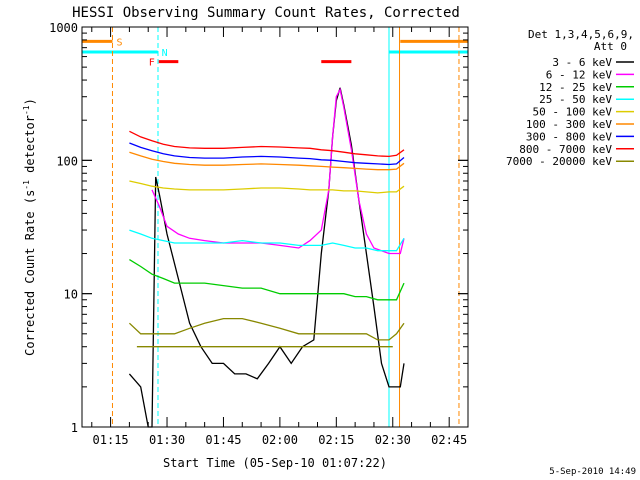 This screenshot has width=640, height=480. Describe the element at coordinates (559, 161) in the screenshot. I see `legend-entry-7000-20000-kev: 7000 - 20000 keV` at that location.